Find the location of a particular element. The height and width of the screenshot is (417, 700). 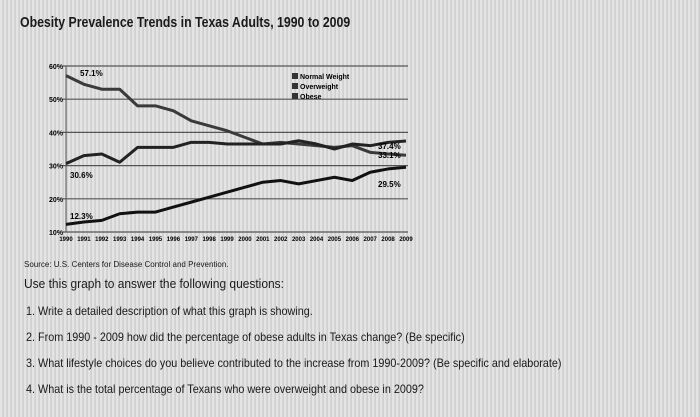

x-tick-label: 1994 is located at coordinates (138, 240).